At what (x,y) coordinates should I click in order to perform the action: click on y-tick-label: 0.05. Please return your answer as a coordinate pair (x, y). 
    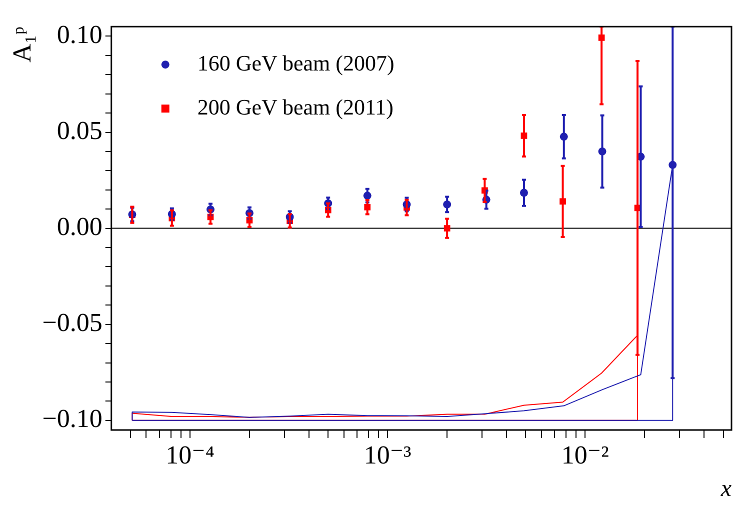
    Looking at the image, I should click on (79, 131).